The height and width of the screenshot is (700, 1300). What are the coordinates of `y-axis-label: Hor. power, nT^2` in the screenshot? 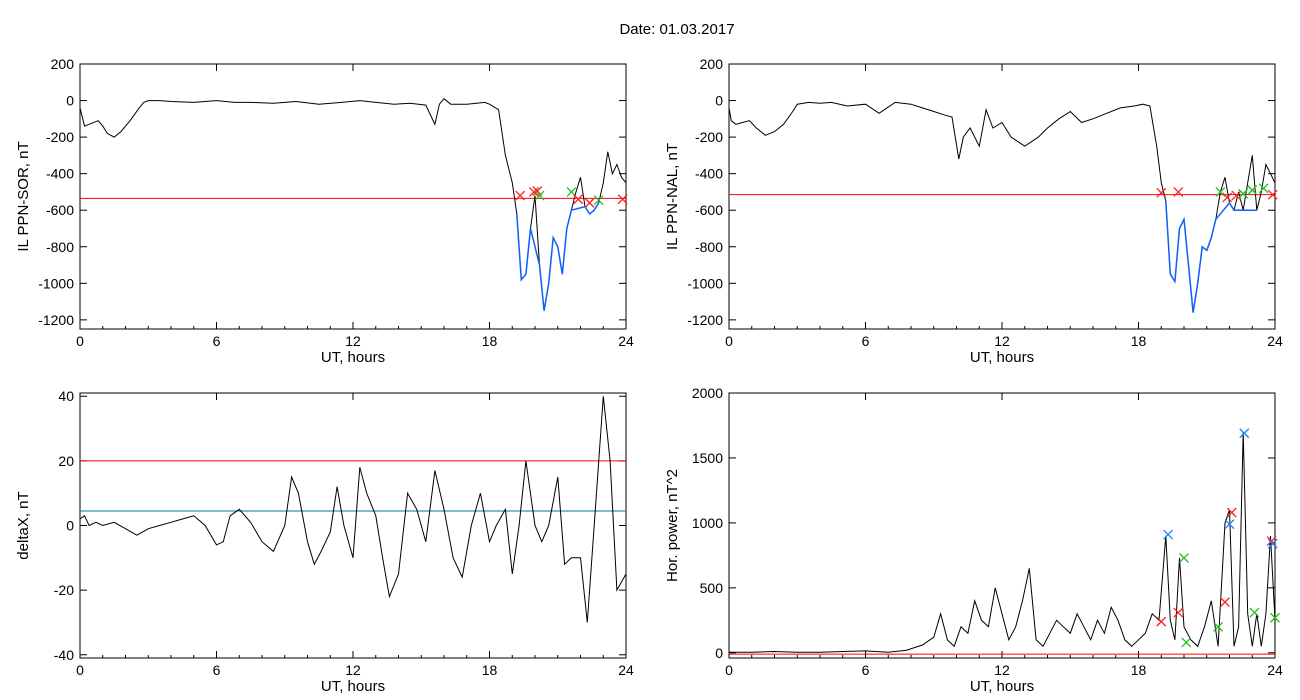 It's located at (672, 525).